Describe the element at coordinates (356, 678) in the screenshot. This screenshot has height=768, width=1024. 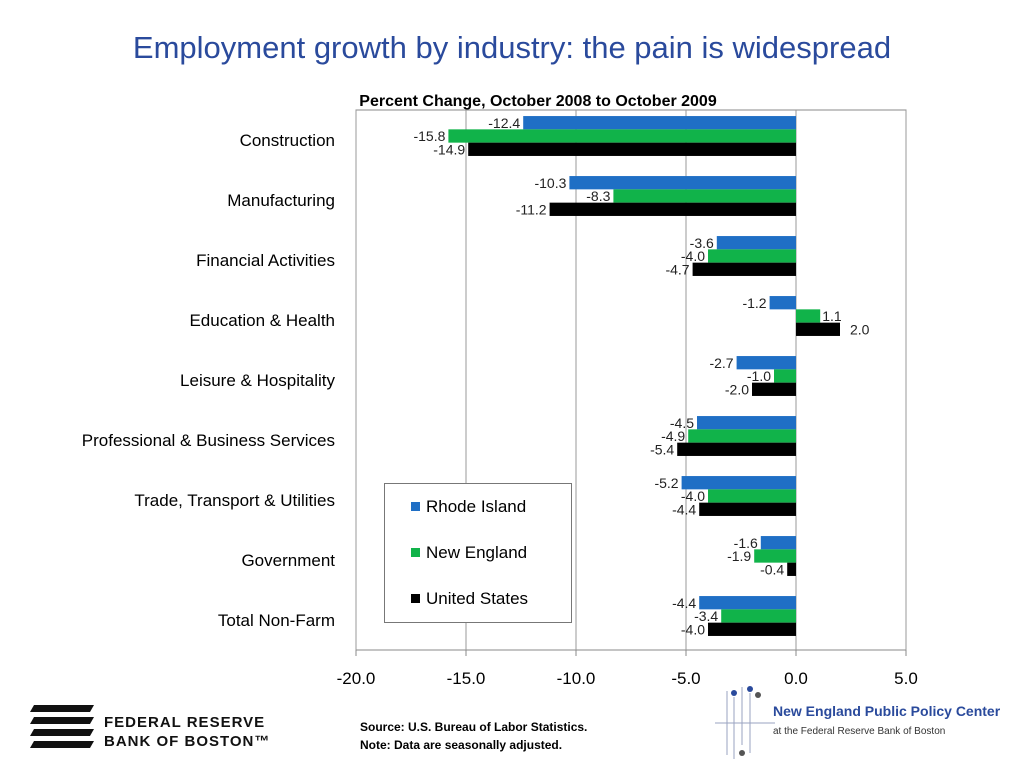
I see `x-tick-label: -20.0` at that location.